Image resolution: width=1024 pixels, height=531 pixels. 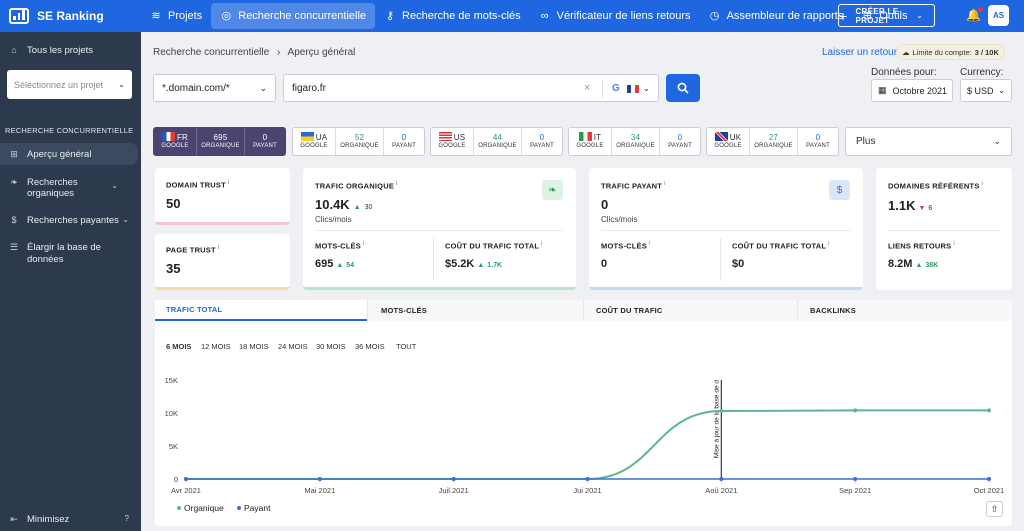 I want to click on db-tab-ua: UA GOOGLE 52 ORGANIQUE 0 PAYANT, so click(x=358, y=141).